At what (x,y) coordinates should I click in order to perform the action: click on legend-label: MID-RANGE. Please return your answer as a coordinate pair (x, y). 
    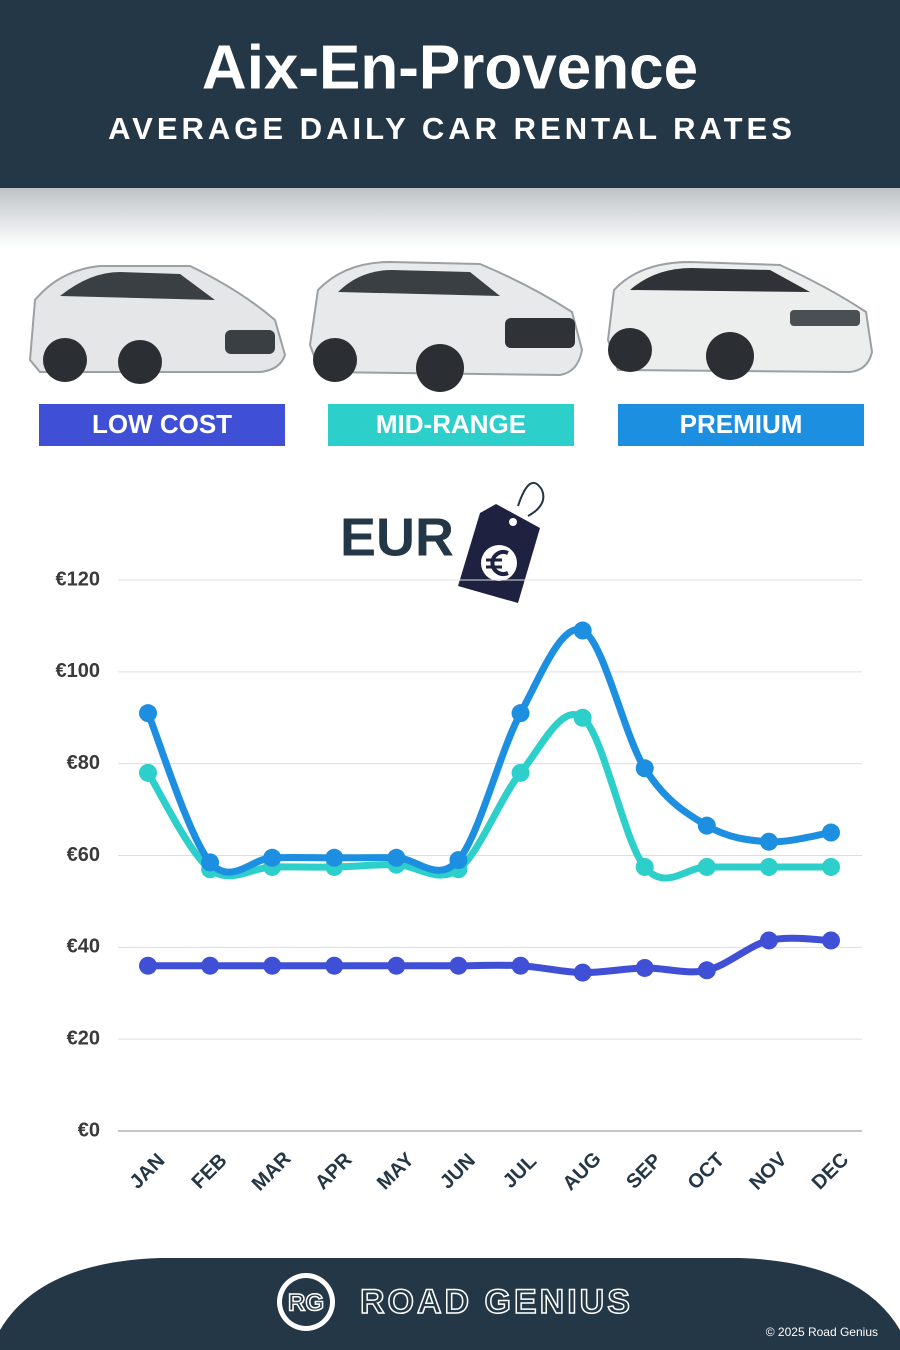
    Looking at the image, I should click on (451, 424).